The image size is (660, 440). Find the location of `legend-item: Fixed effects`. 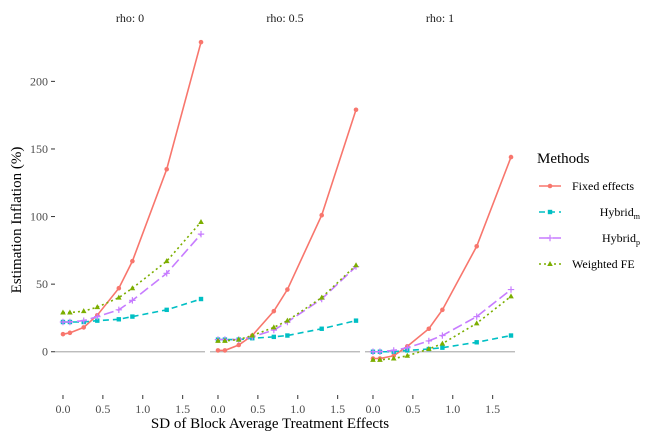

legend-item: Fixed effects is located at coordinates (586, 186).